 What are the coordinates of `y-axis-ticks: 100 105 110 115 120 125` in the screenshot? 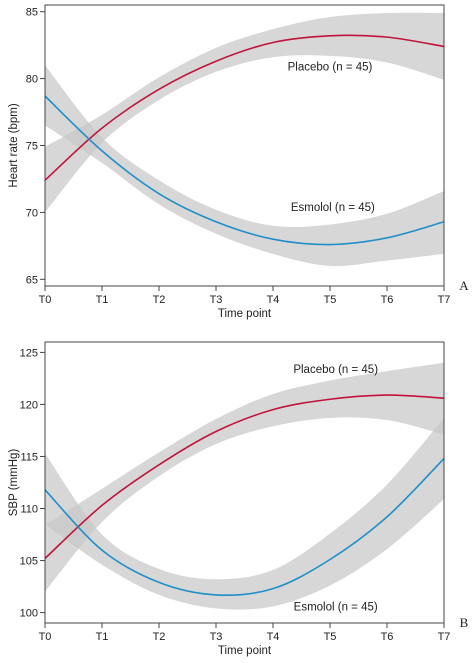 It's located at (32, 483).